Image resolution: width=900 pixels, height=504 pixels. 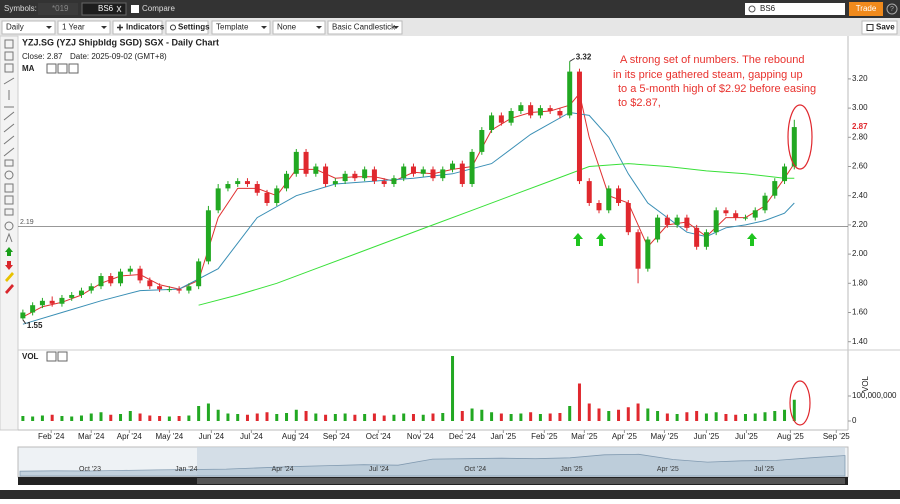 I want to click on low-label: 1.55, so click(x=35, y=325).